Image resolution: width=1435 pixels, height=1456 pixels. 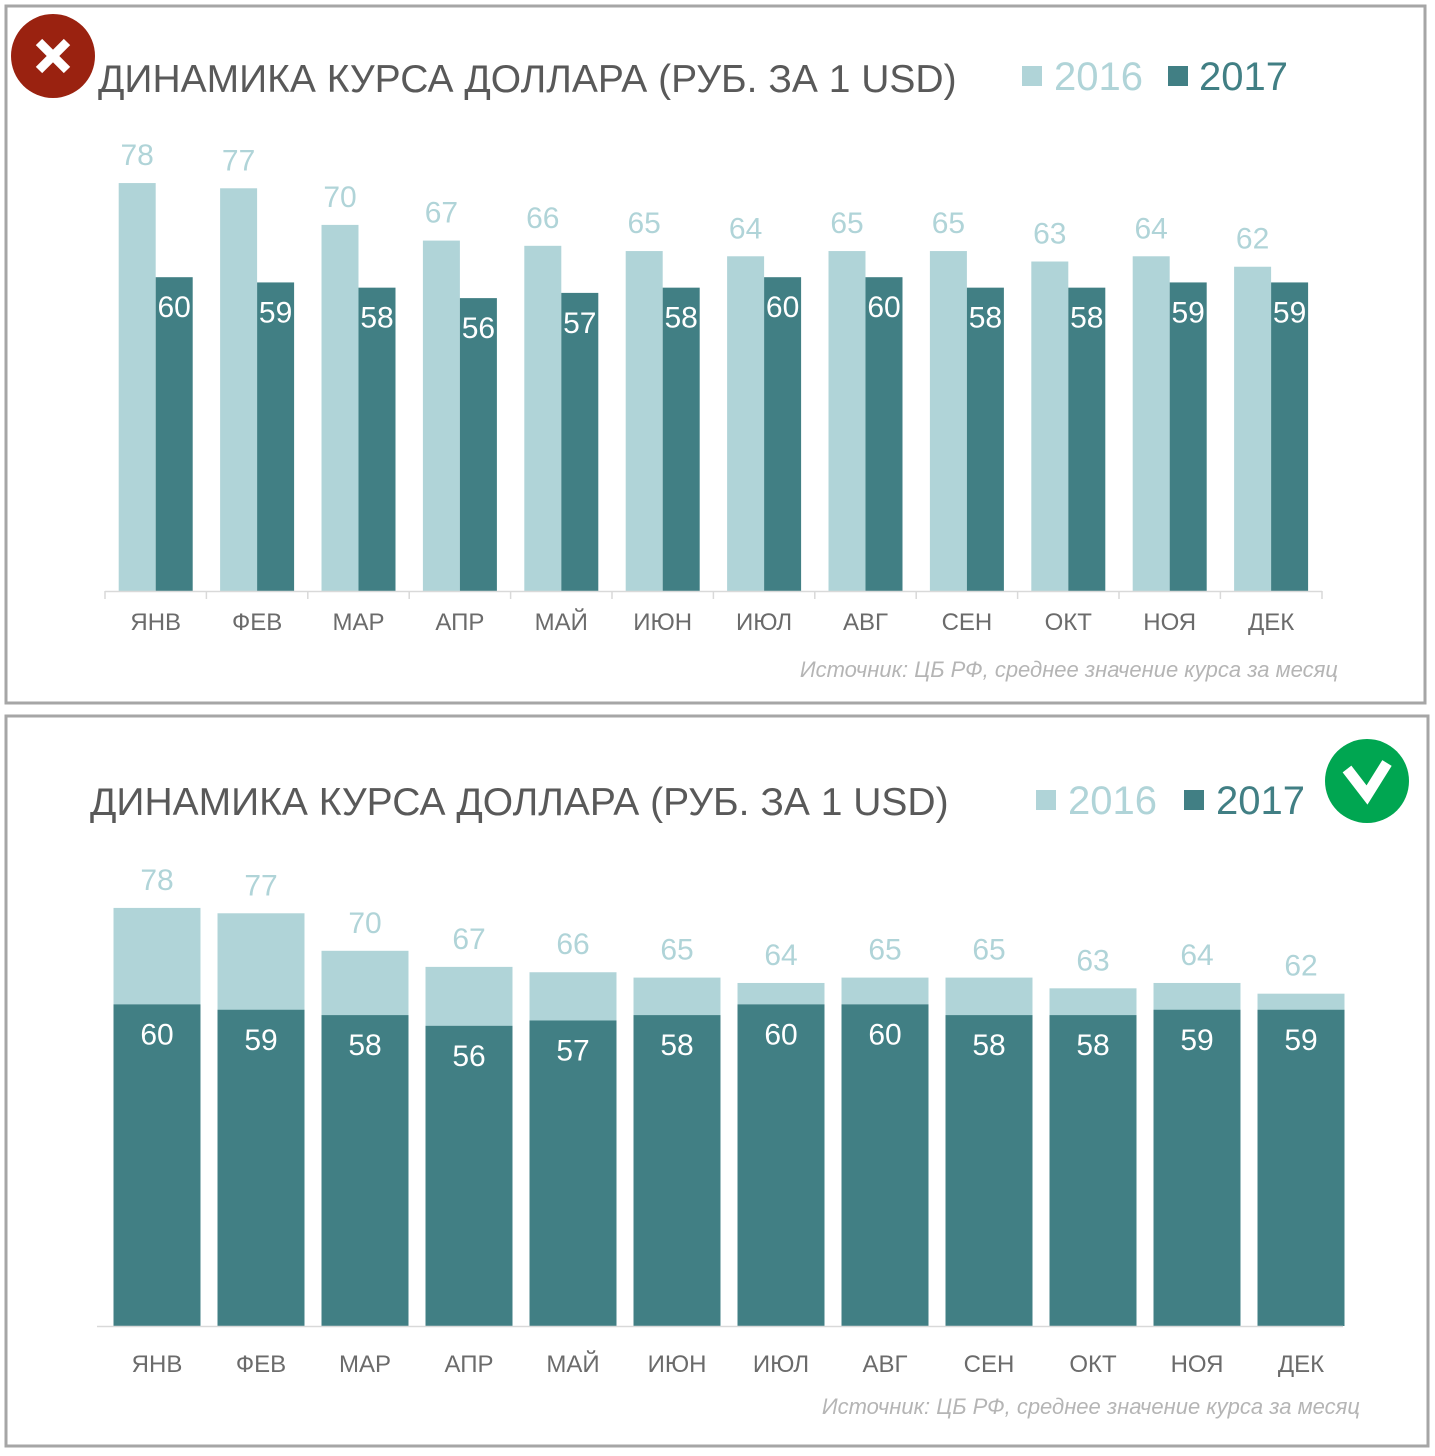 I want to click on data-label-2016: 66, so click(x=542, y=218).